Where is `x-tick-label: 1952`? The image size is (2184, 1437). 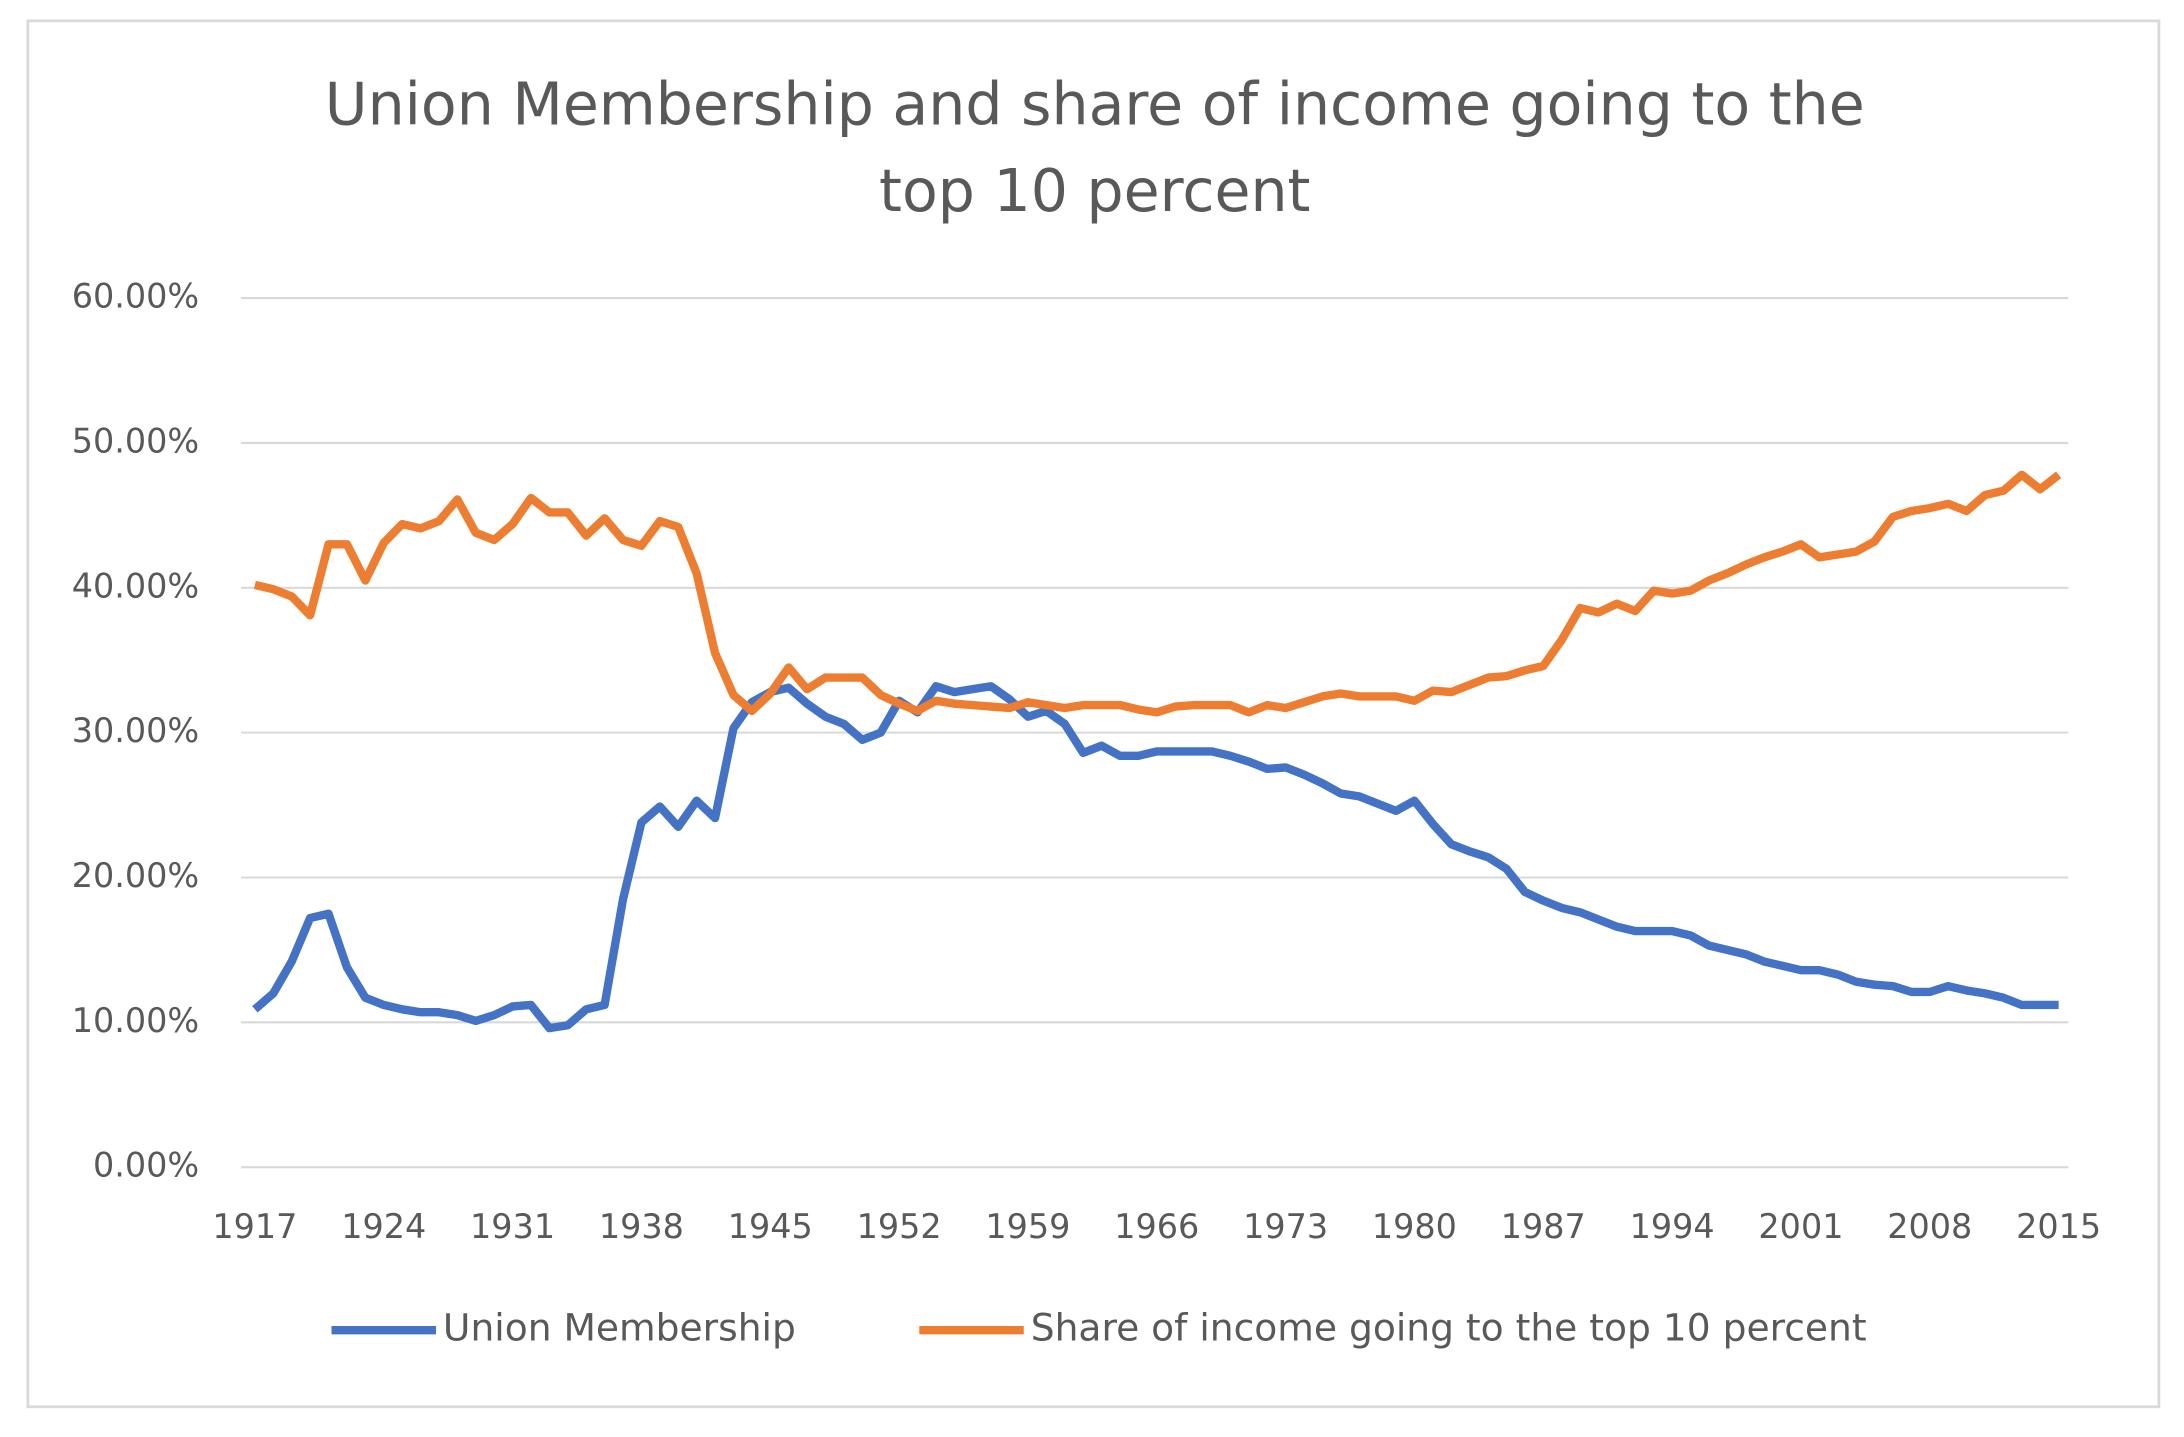 x-tick-label: 1952 is located at coordinates (899, 1226).